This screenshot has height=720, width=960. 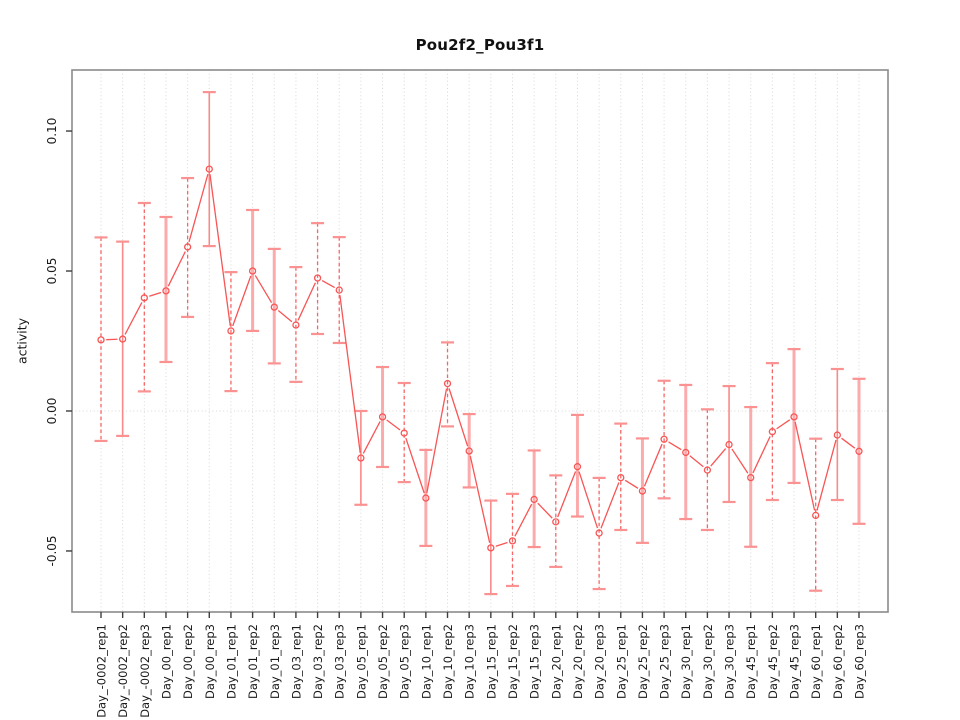 I want to click on chart-title: Pou2f2_Pou3f1, so click(x=480, y=45).